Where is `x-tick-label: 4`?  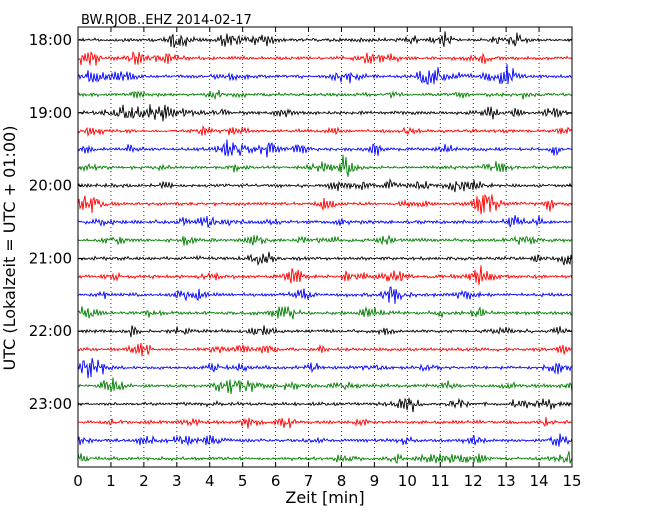
x-tick-label: 4 is located at coordinates (210, 481).